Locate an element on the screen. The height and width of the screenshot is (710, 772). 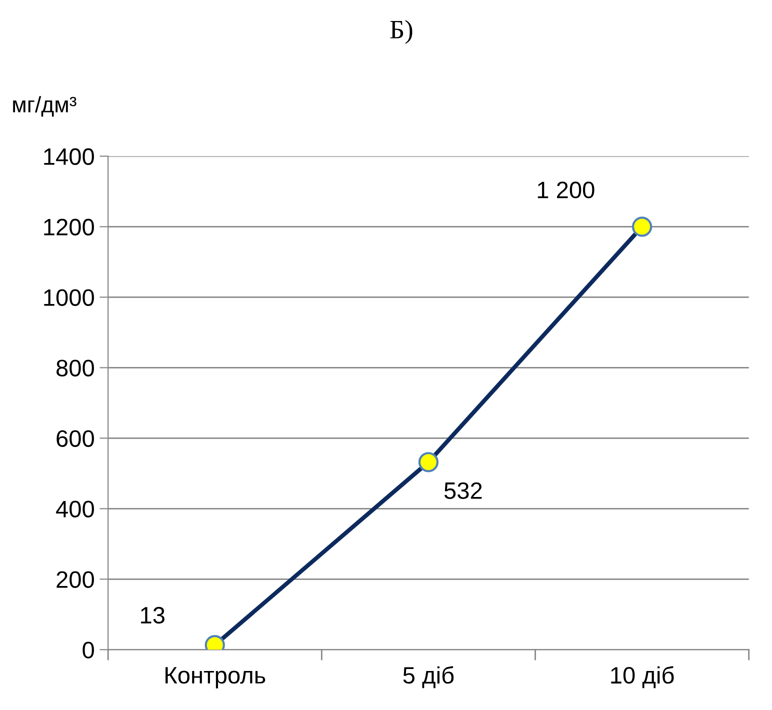
data-label: 13 is located at coordinates (152, 615).